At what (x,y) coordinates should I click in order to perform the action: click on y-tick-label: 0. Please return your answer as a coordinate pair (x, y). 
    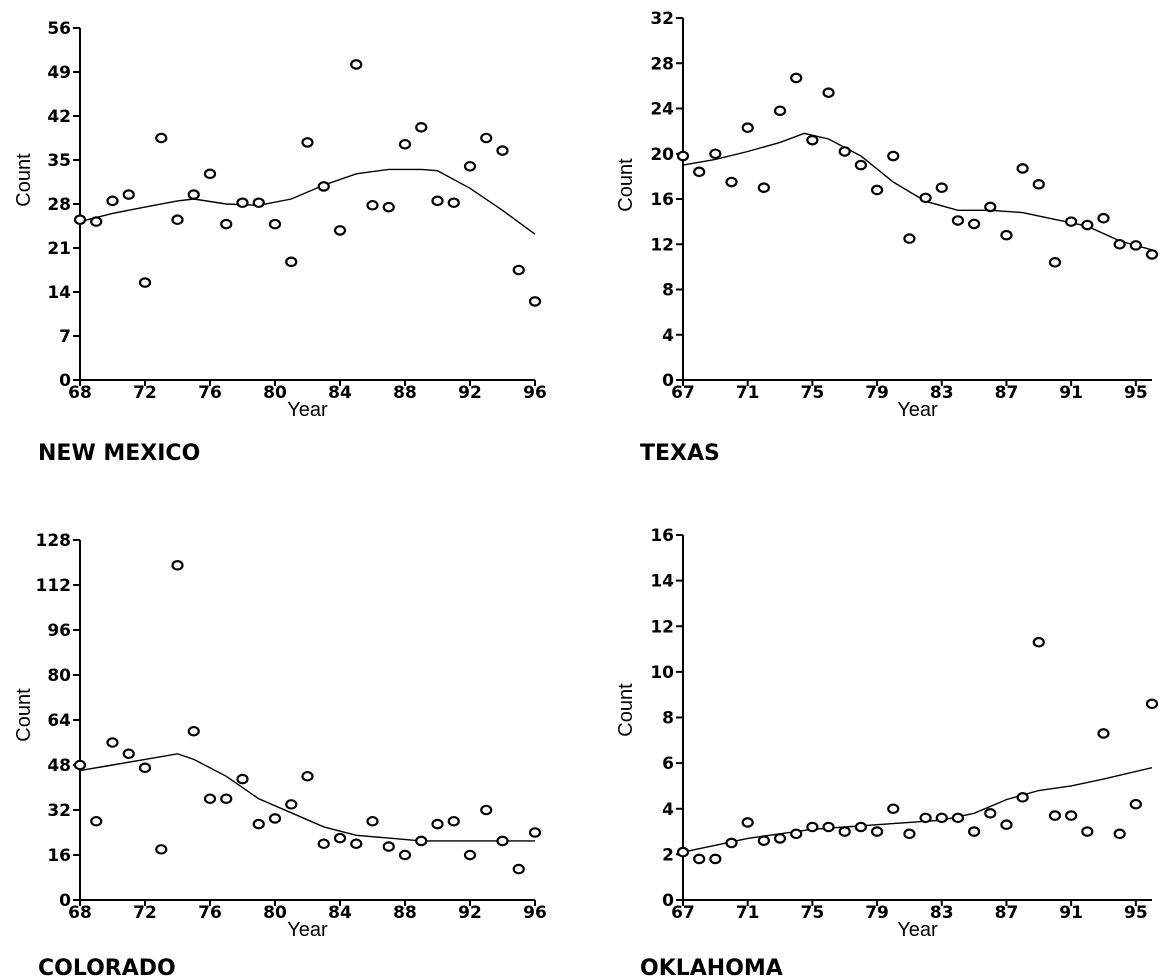
    Looking at the image, I should click on (65, 381).